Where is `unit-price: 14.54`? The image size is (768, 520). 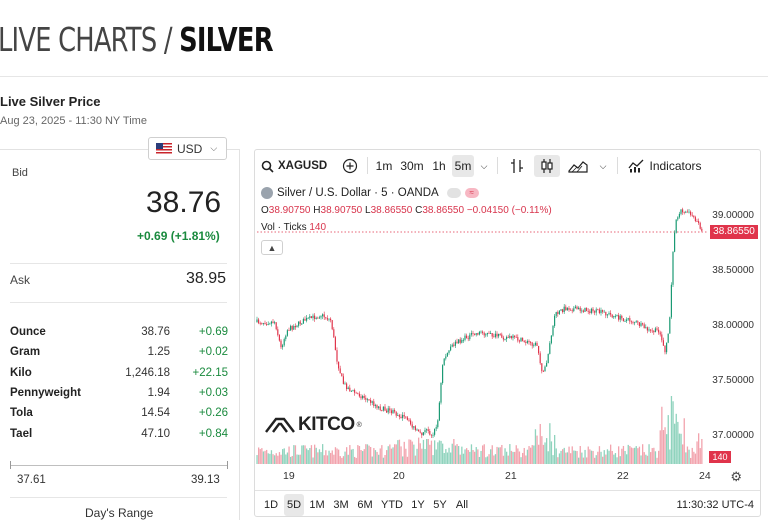
unit-price: 14.54 is located at coordinates (155, 413).